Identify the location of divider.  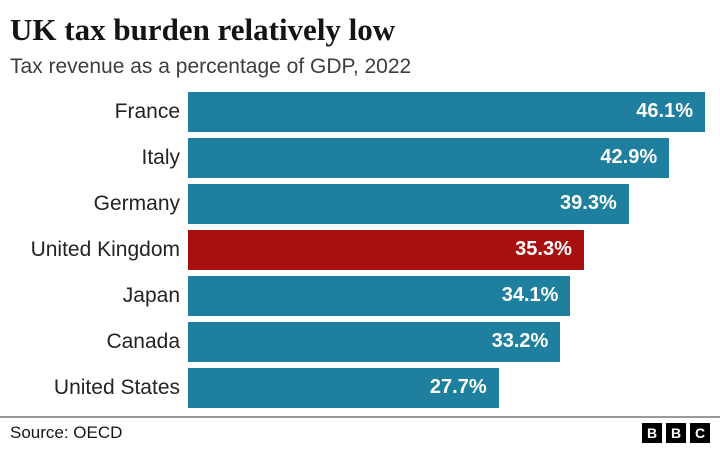
(360, 416).